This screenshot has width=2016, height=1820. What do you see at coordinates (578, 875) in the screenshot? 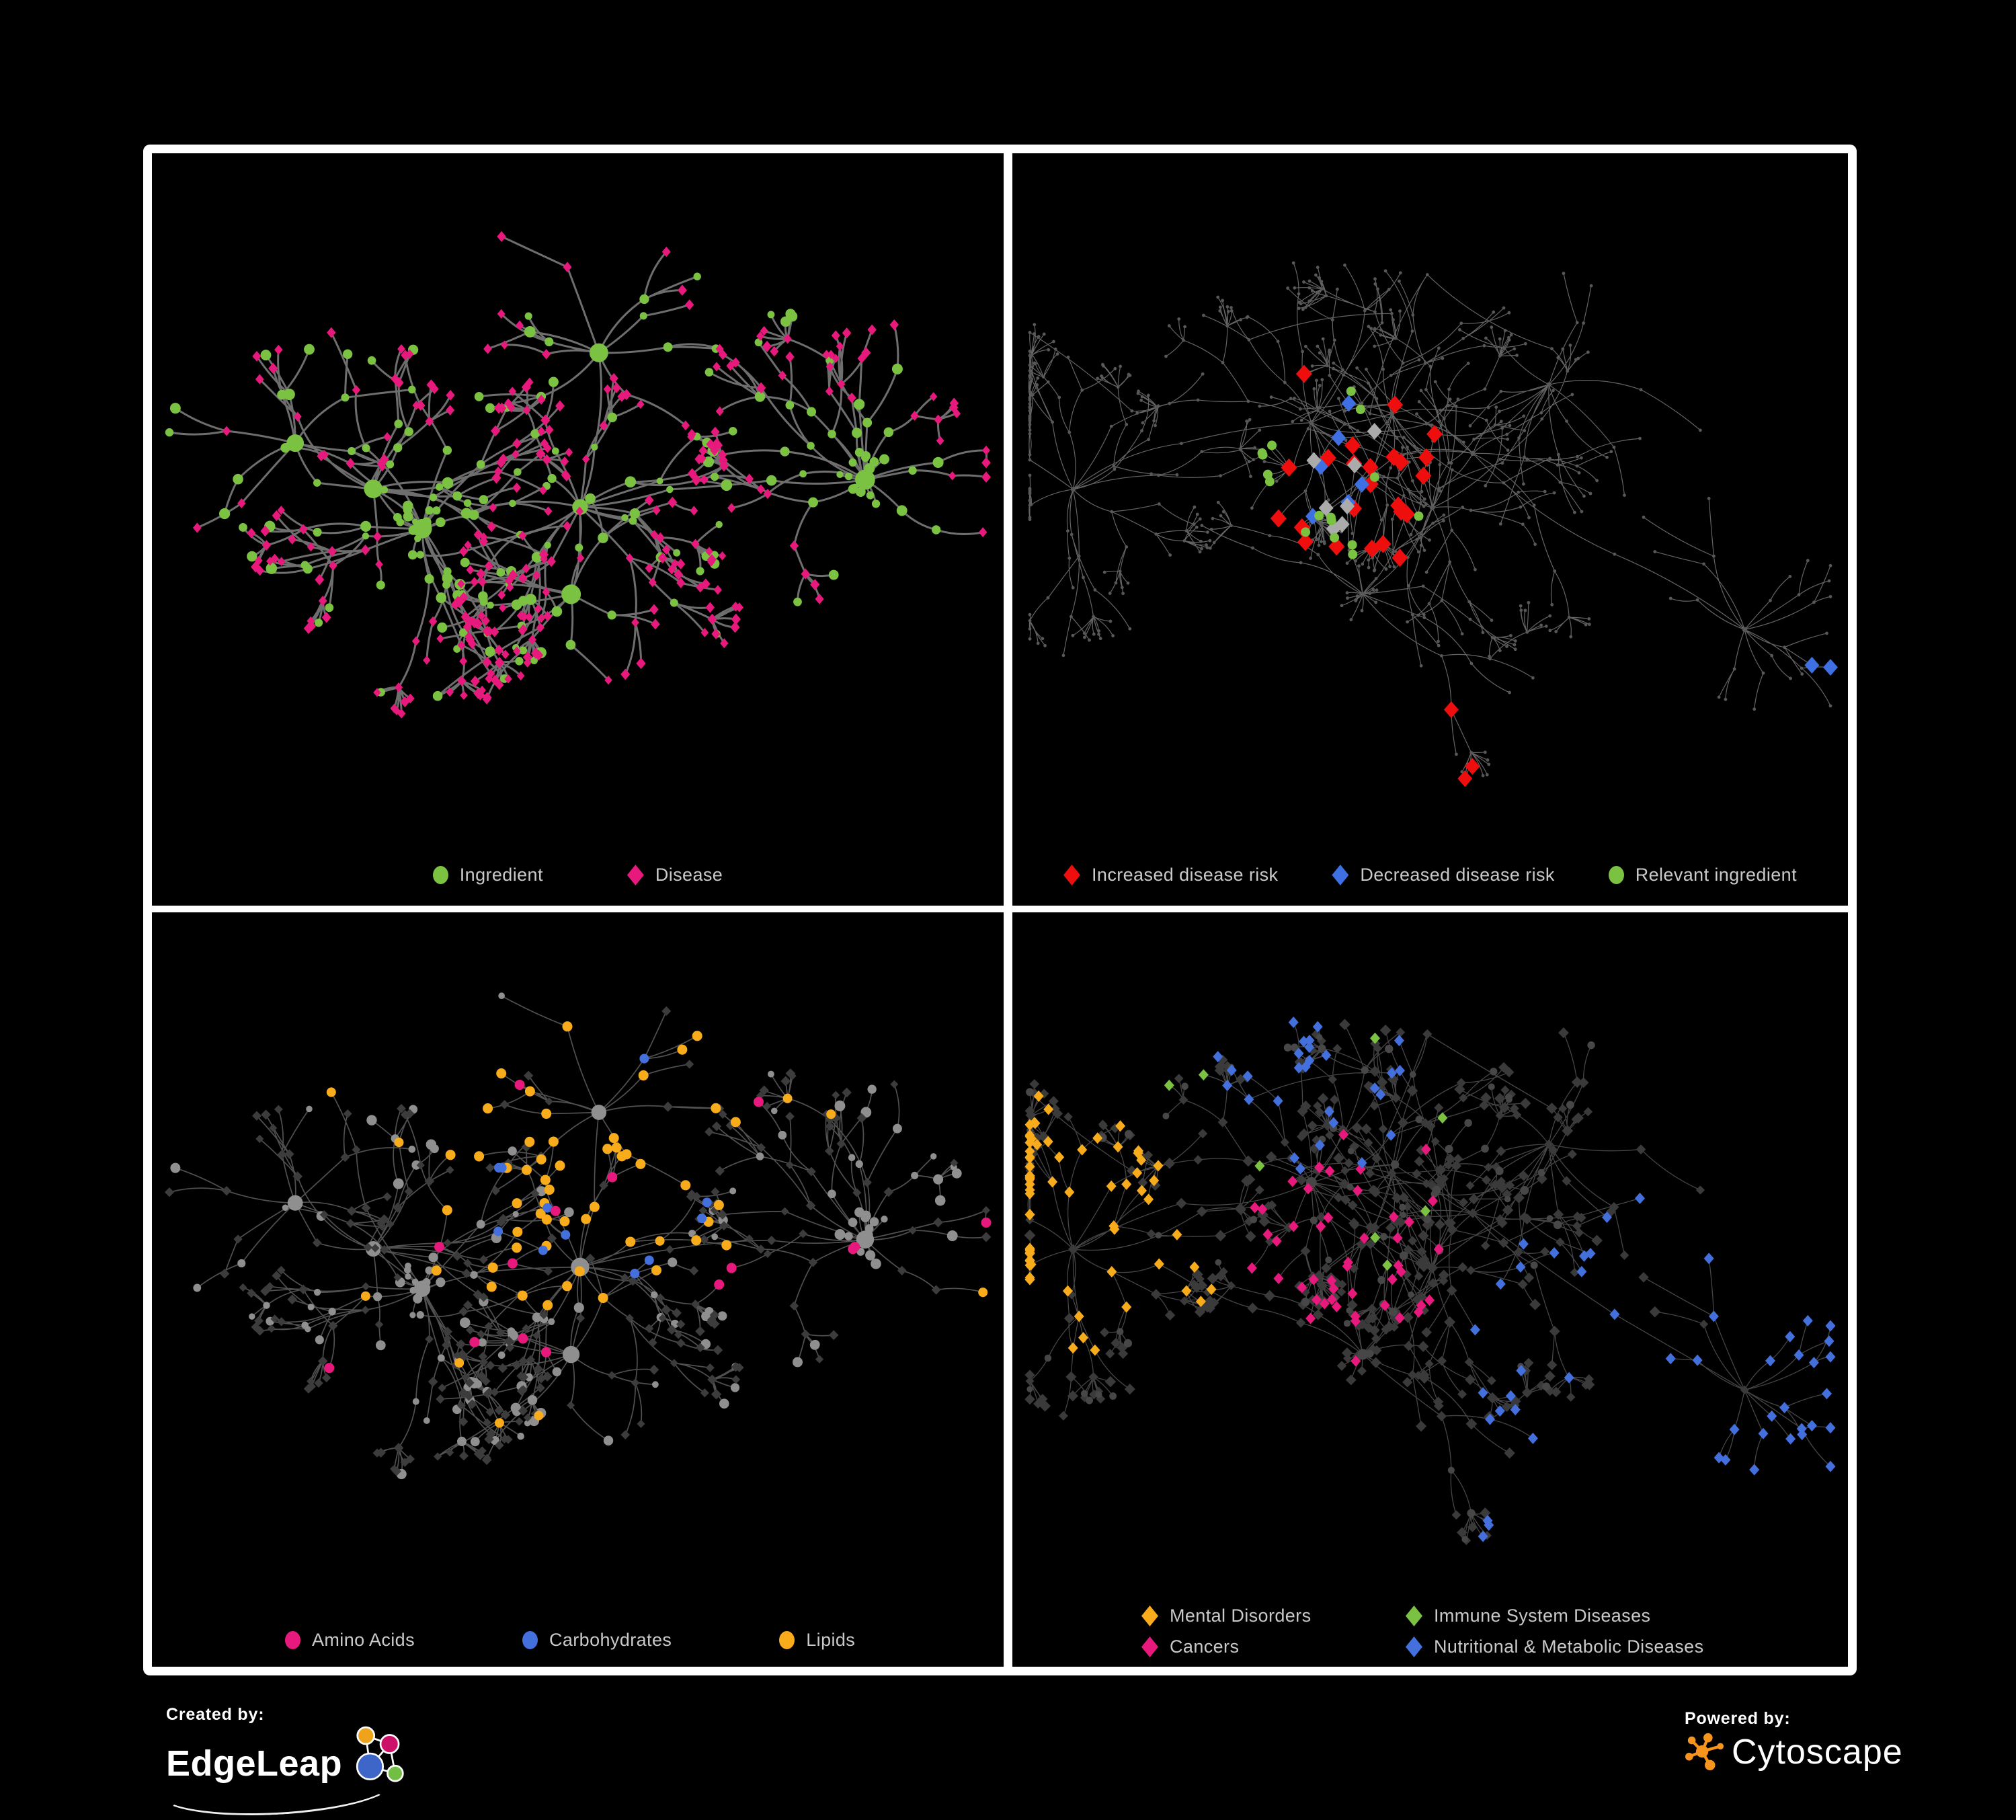
I see `legend-ingredient-disease: Ingredient Disease` at bounding box center [578, 875].